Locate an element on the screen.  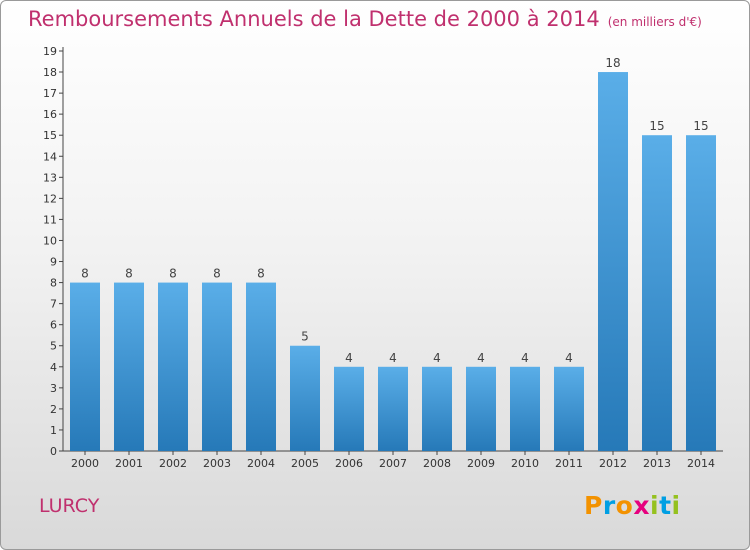
x-tick-label: 2011 is located at coordinates (569, 463).